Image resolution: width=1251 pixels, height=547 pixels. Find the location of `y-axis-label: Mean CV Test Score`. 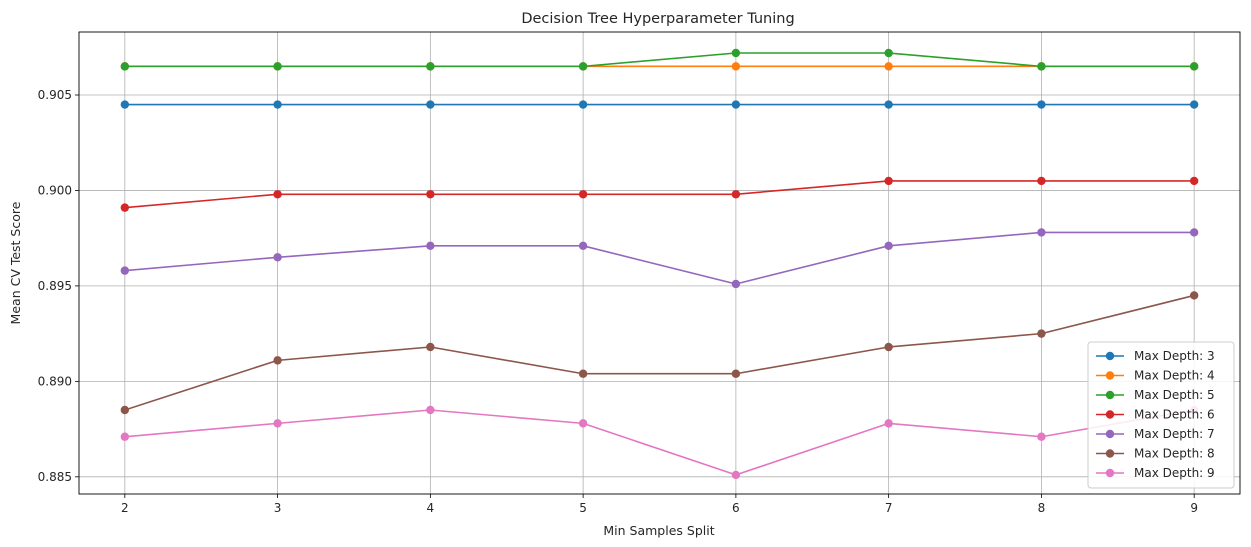

y-axis-label: Mean CV Test Score is located at coordinates (15, 262).